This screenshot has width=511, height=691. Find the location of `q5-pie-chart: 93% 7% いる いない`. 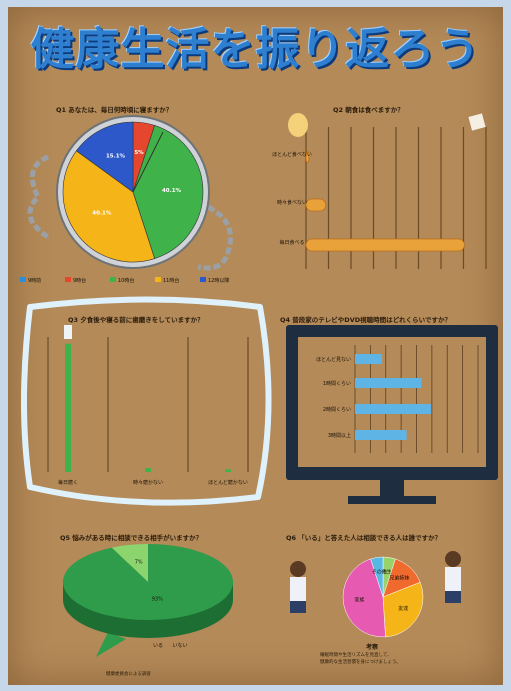

q5-pie-chart: 93% 7% いる いない is located at coordinates (147, 600).